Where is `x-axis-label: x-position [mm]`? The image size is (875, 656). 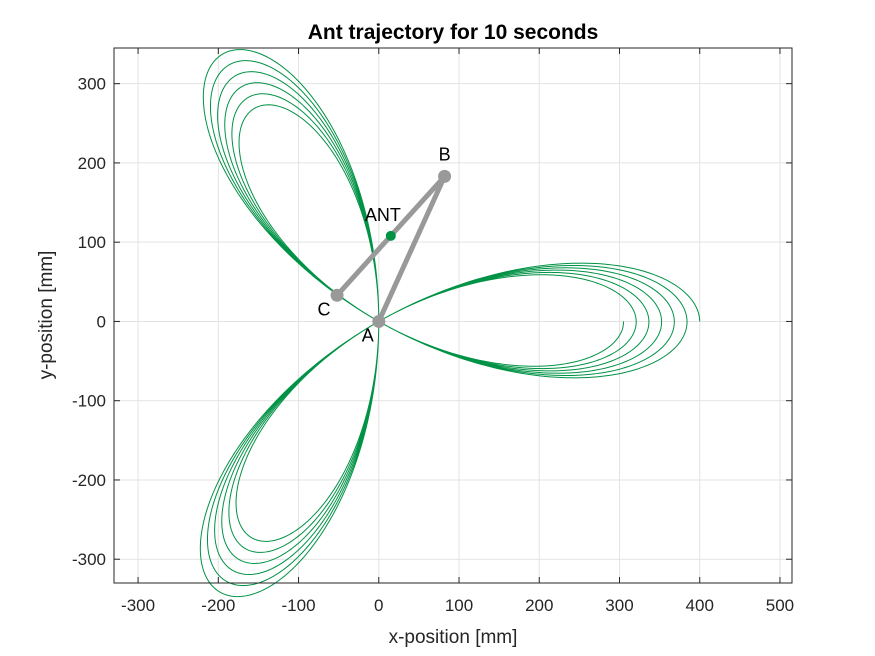
x-axis-label: x-position [mm] is located at coordinates (453, 637).